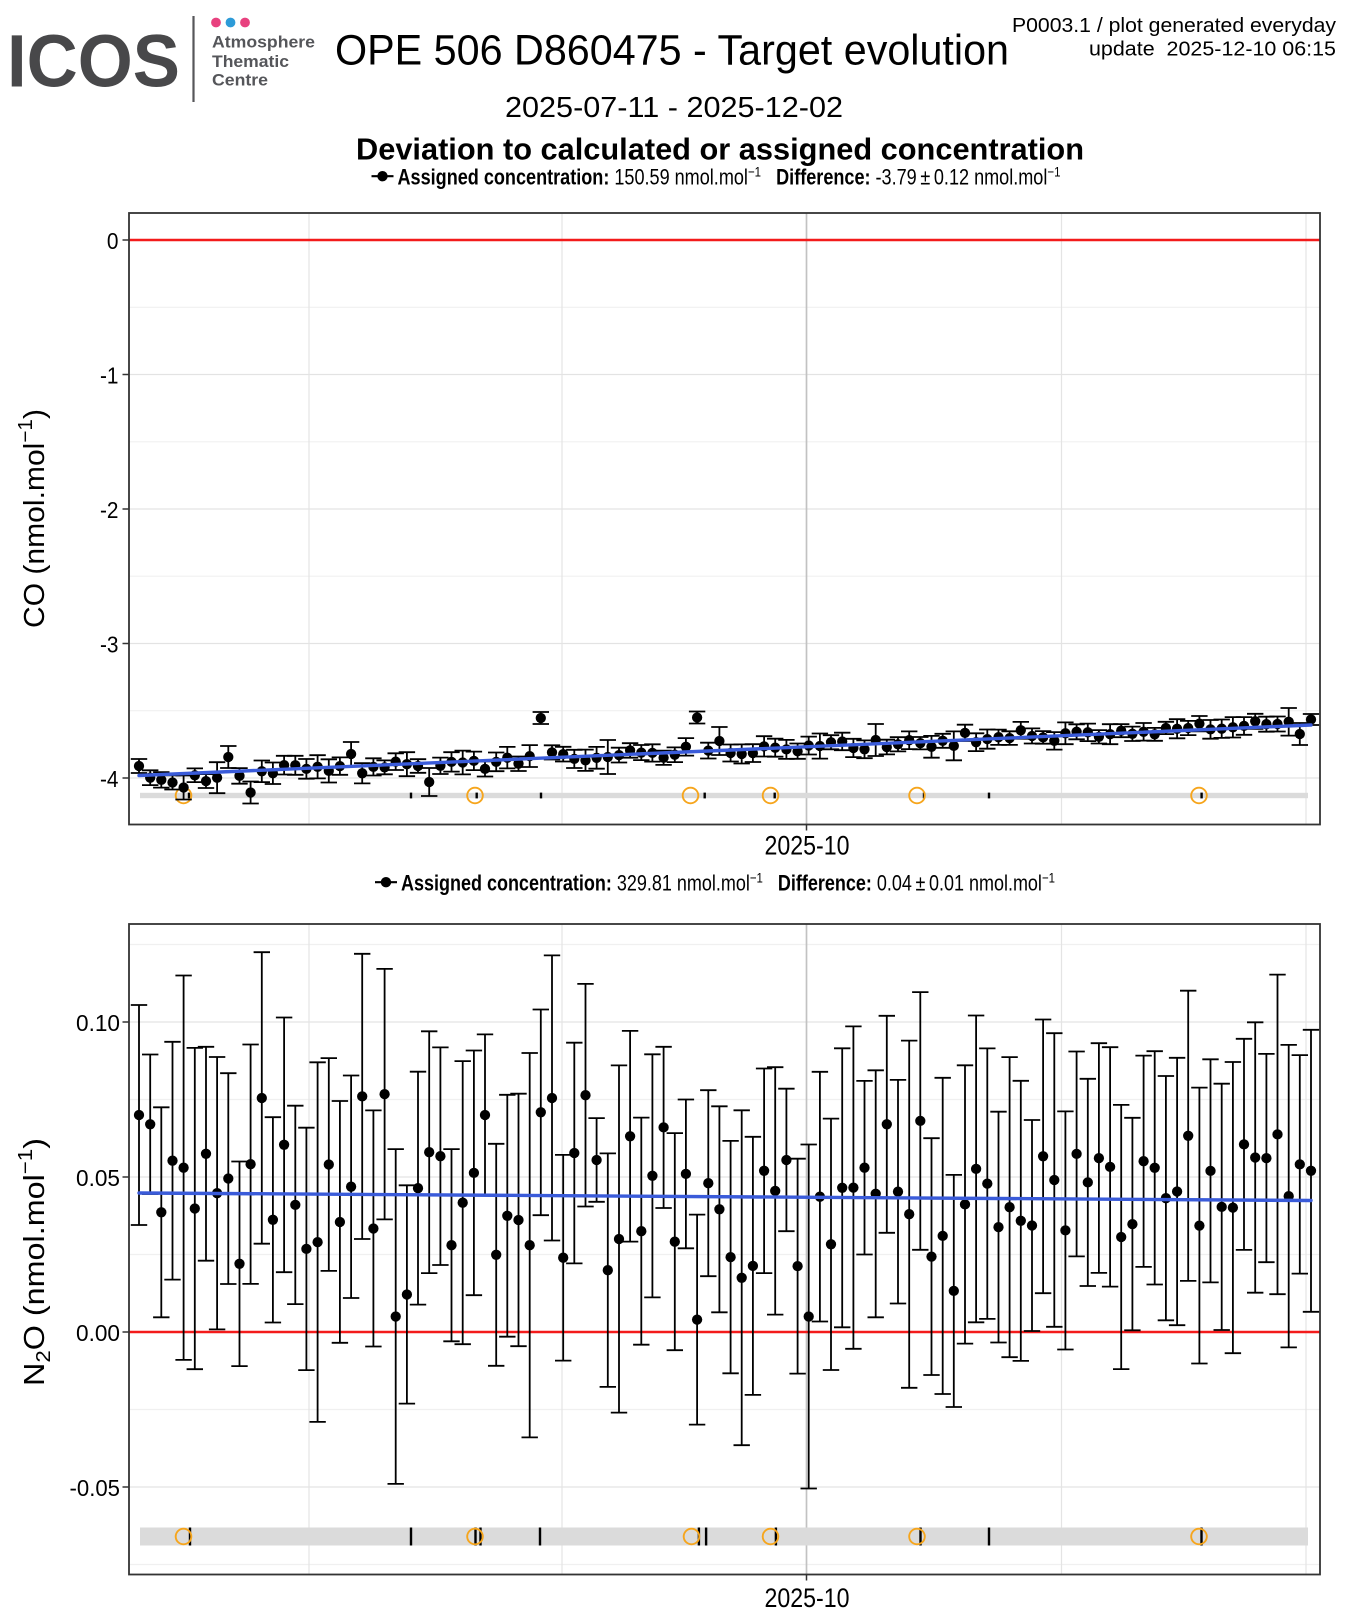 The width and height of the screenshot is (1350, 1620). What do you see at coordinates (109, 645) in the screenshot?
I see `svg-text: -3` at bounding box center [109, 645].